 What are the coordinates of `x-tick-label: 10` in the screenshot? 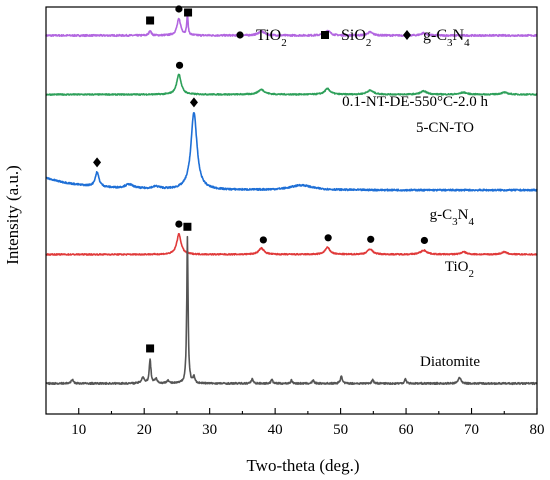 It's located at (78, 430).